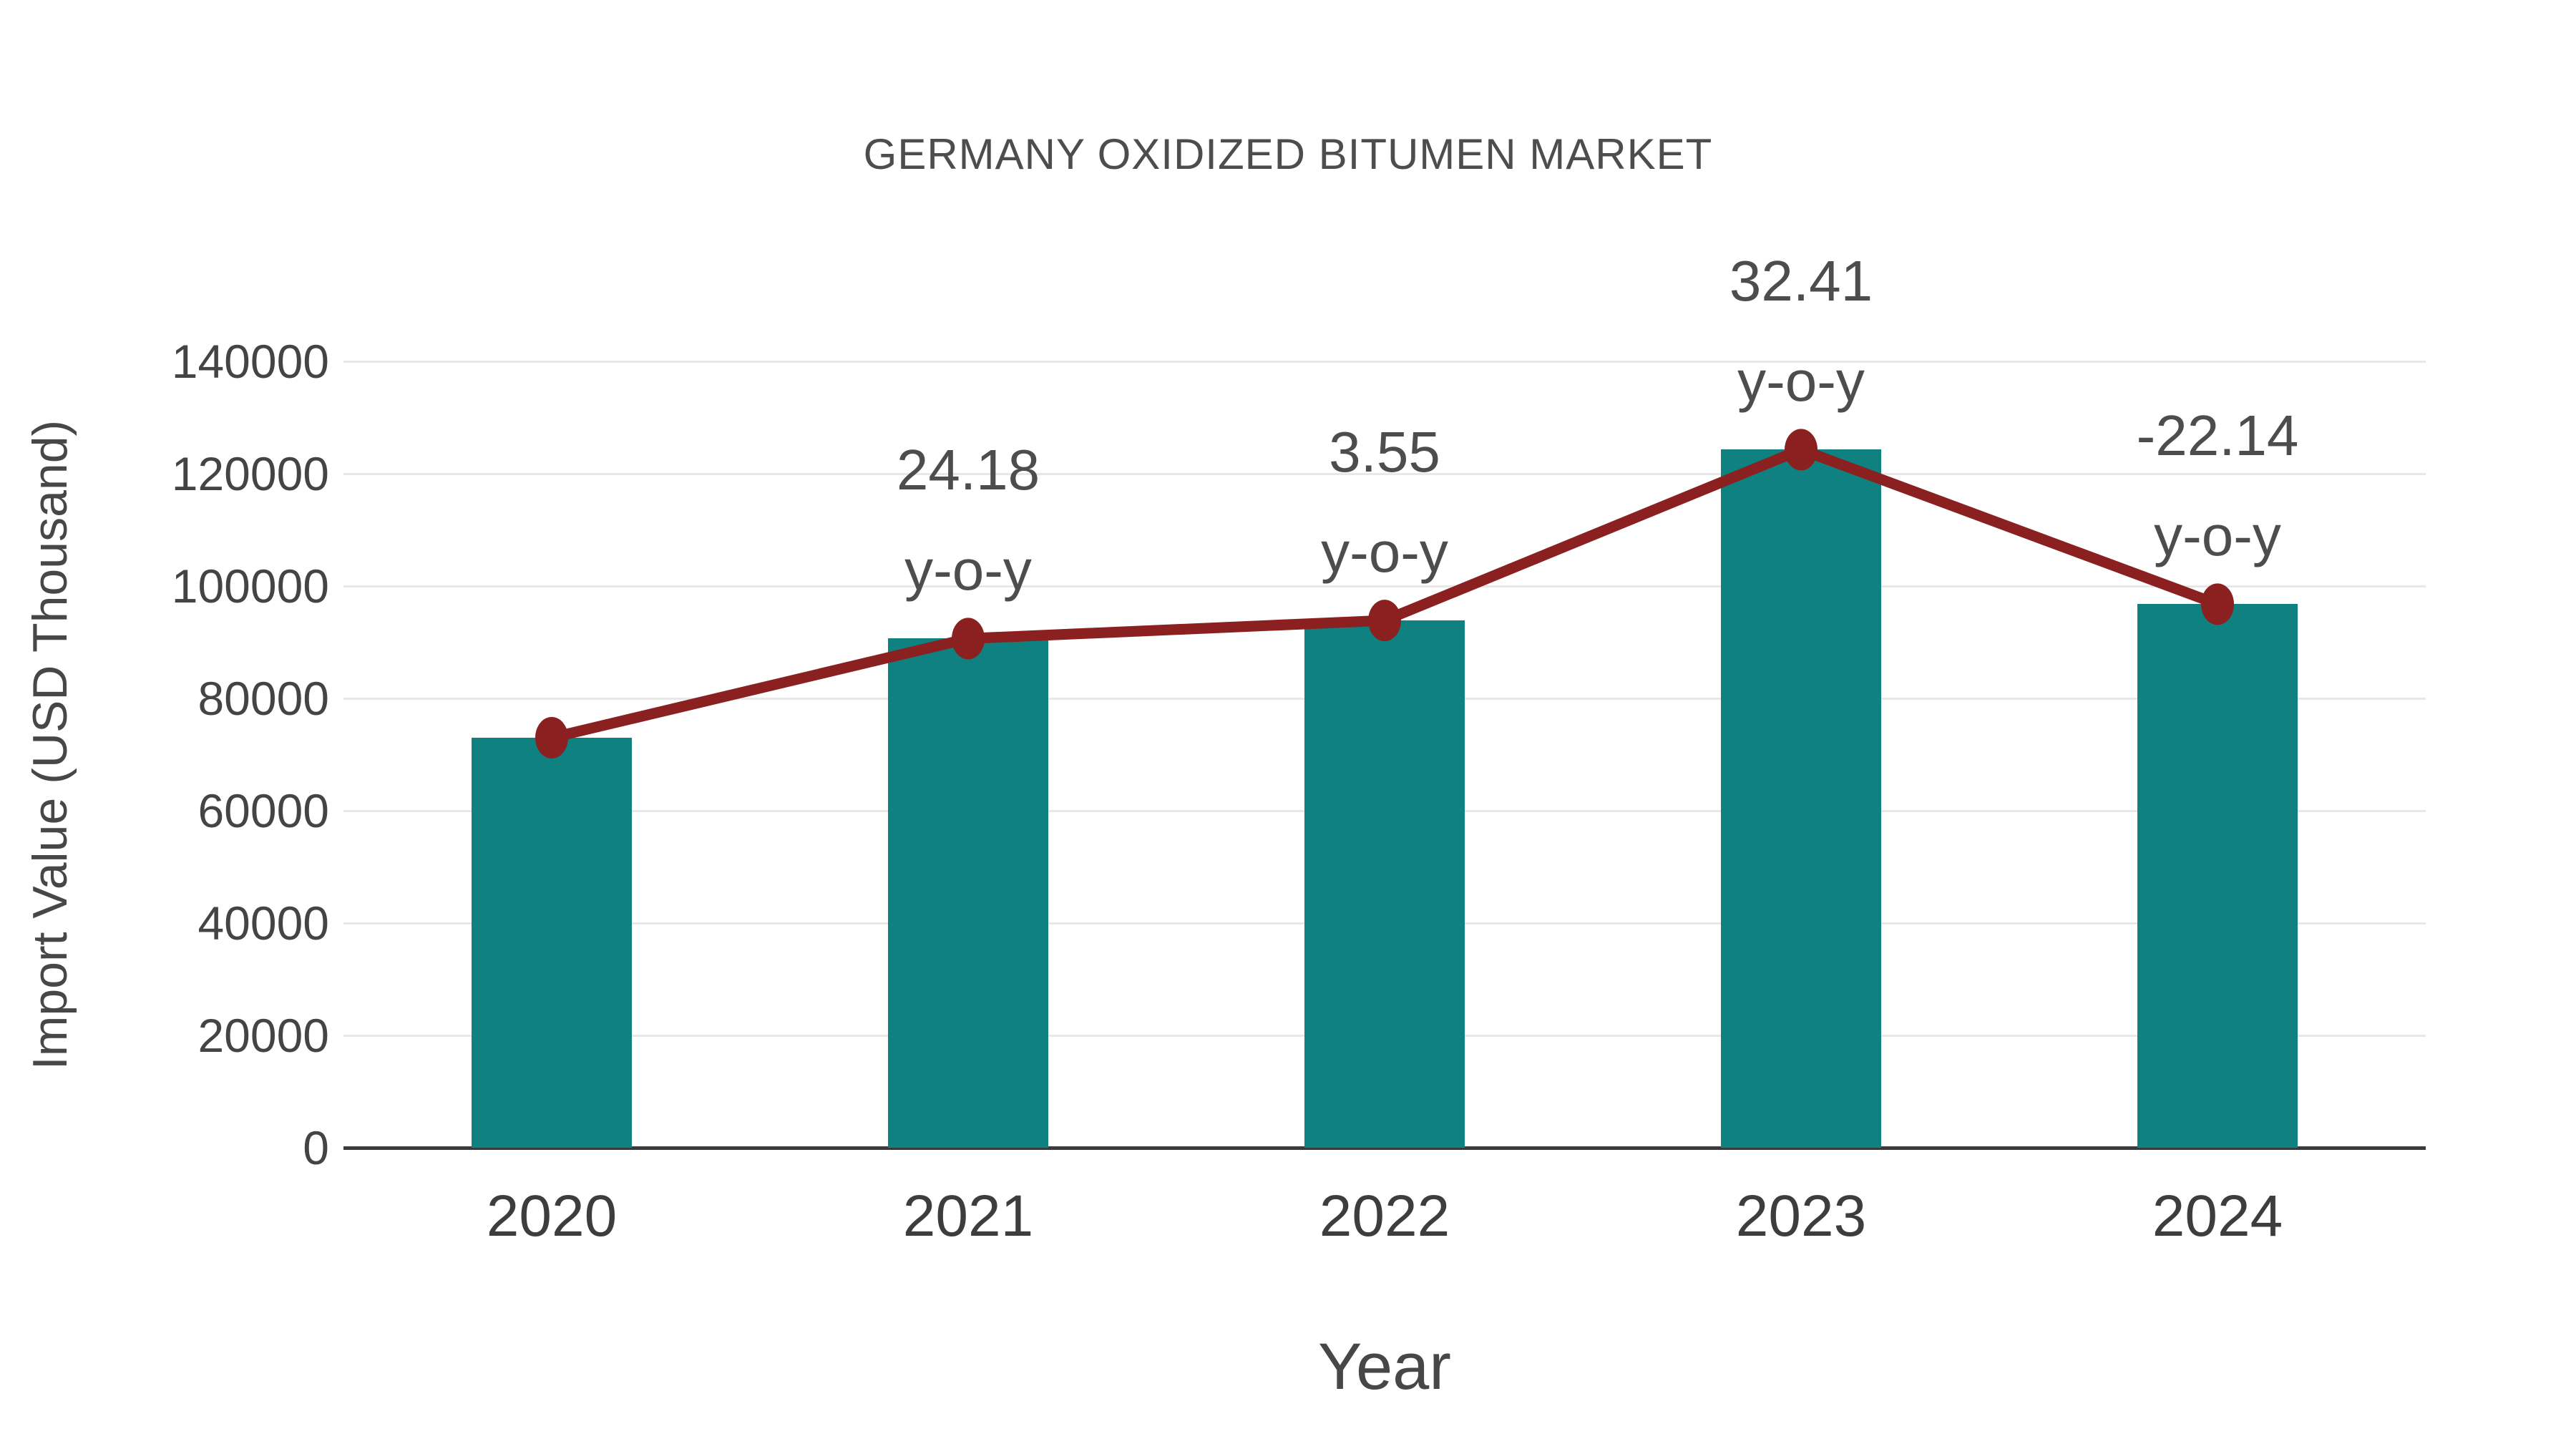 The width and height of the screenshot is (2576, 1449). What do you see at coordinates (1801, 798) in the screenshot?
I see `bar-2023` at bounding box center [1801, 798].